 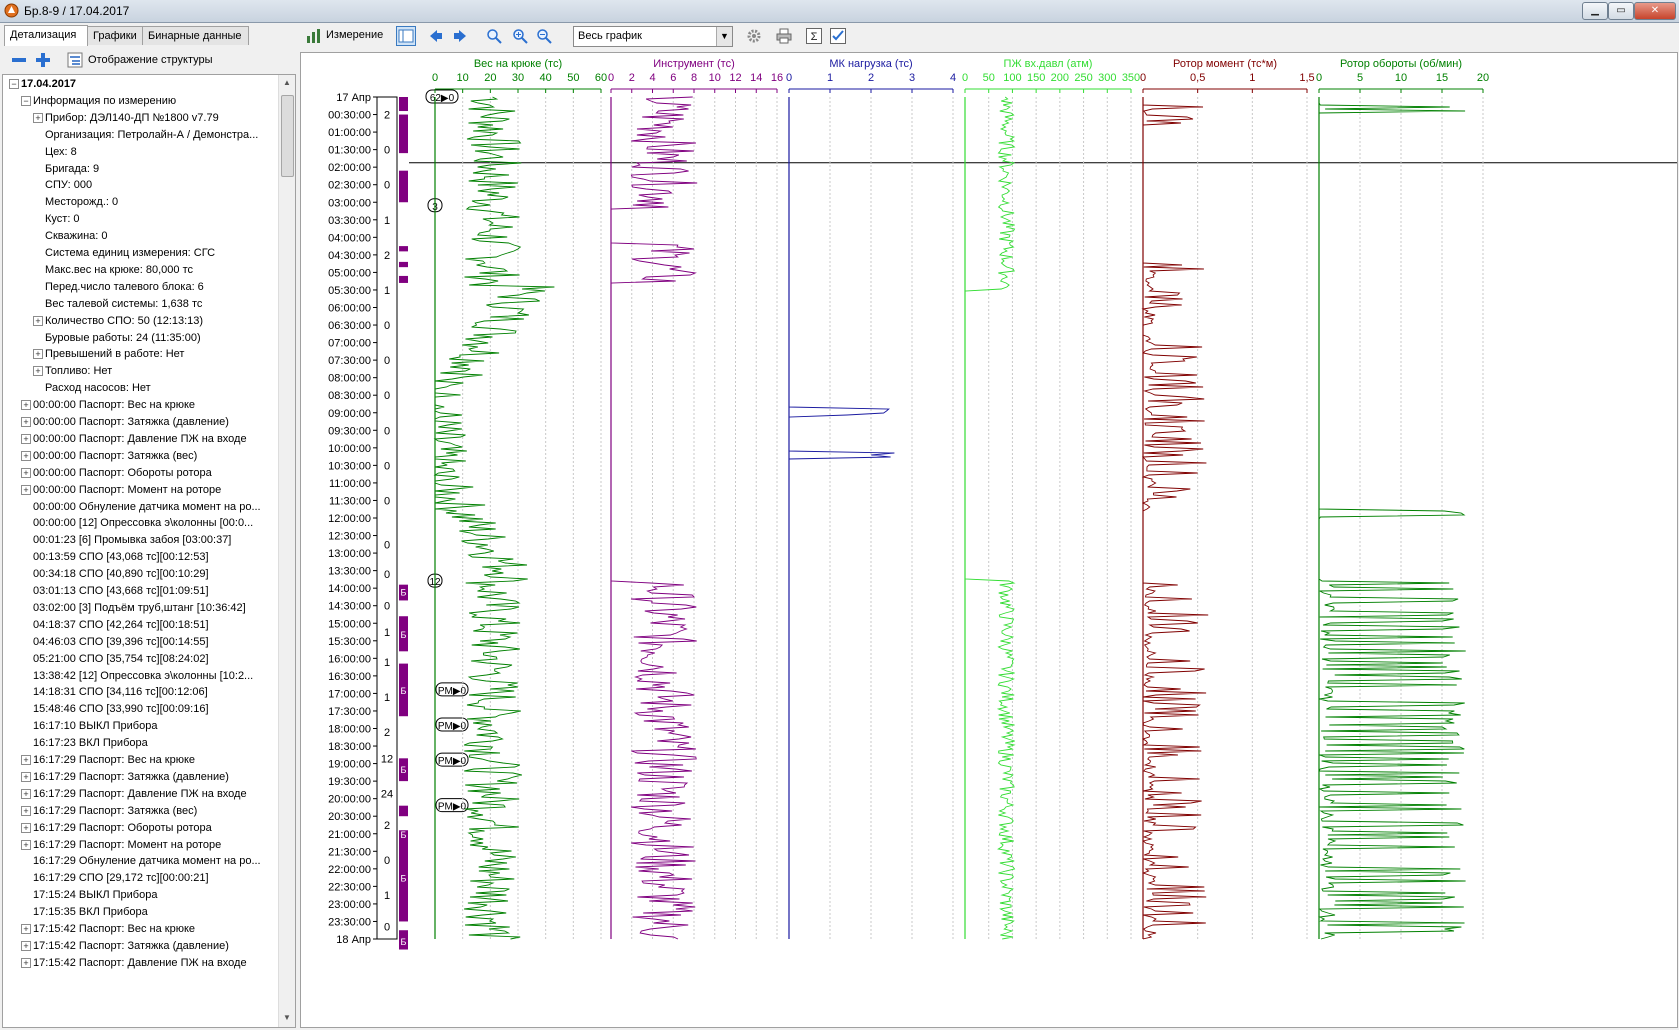 What do you see at coordinates (1227, 499) in the screenshot?
I see `track-4: Ротор момент (тс*м) 0 0,5 1 1,5` at bounding box center [1227, 499].